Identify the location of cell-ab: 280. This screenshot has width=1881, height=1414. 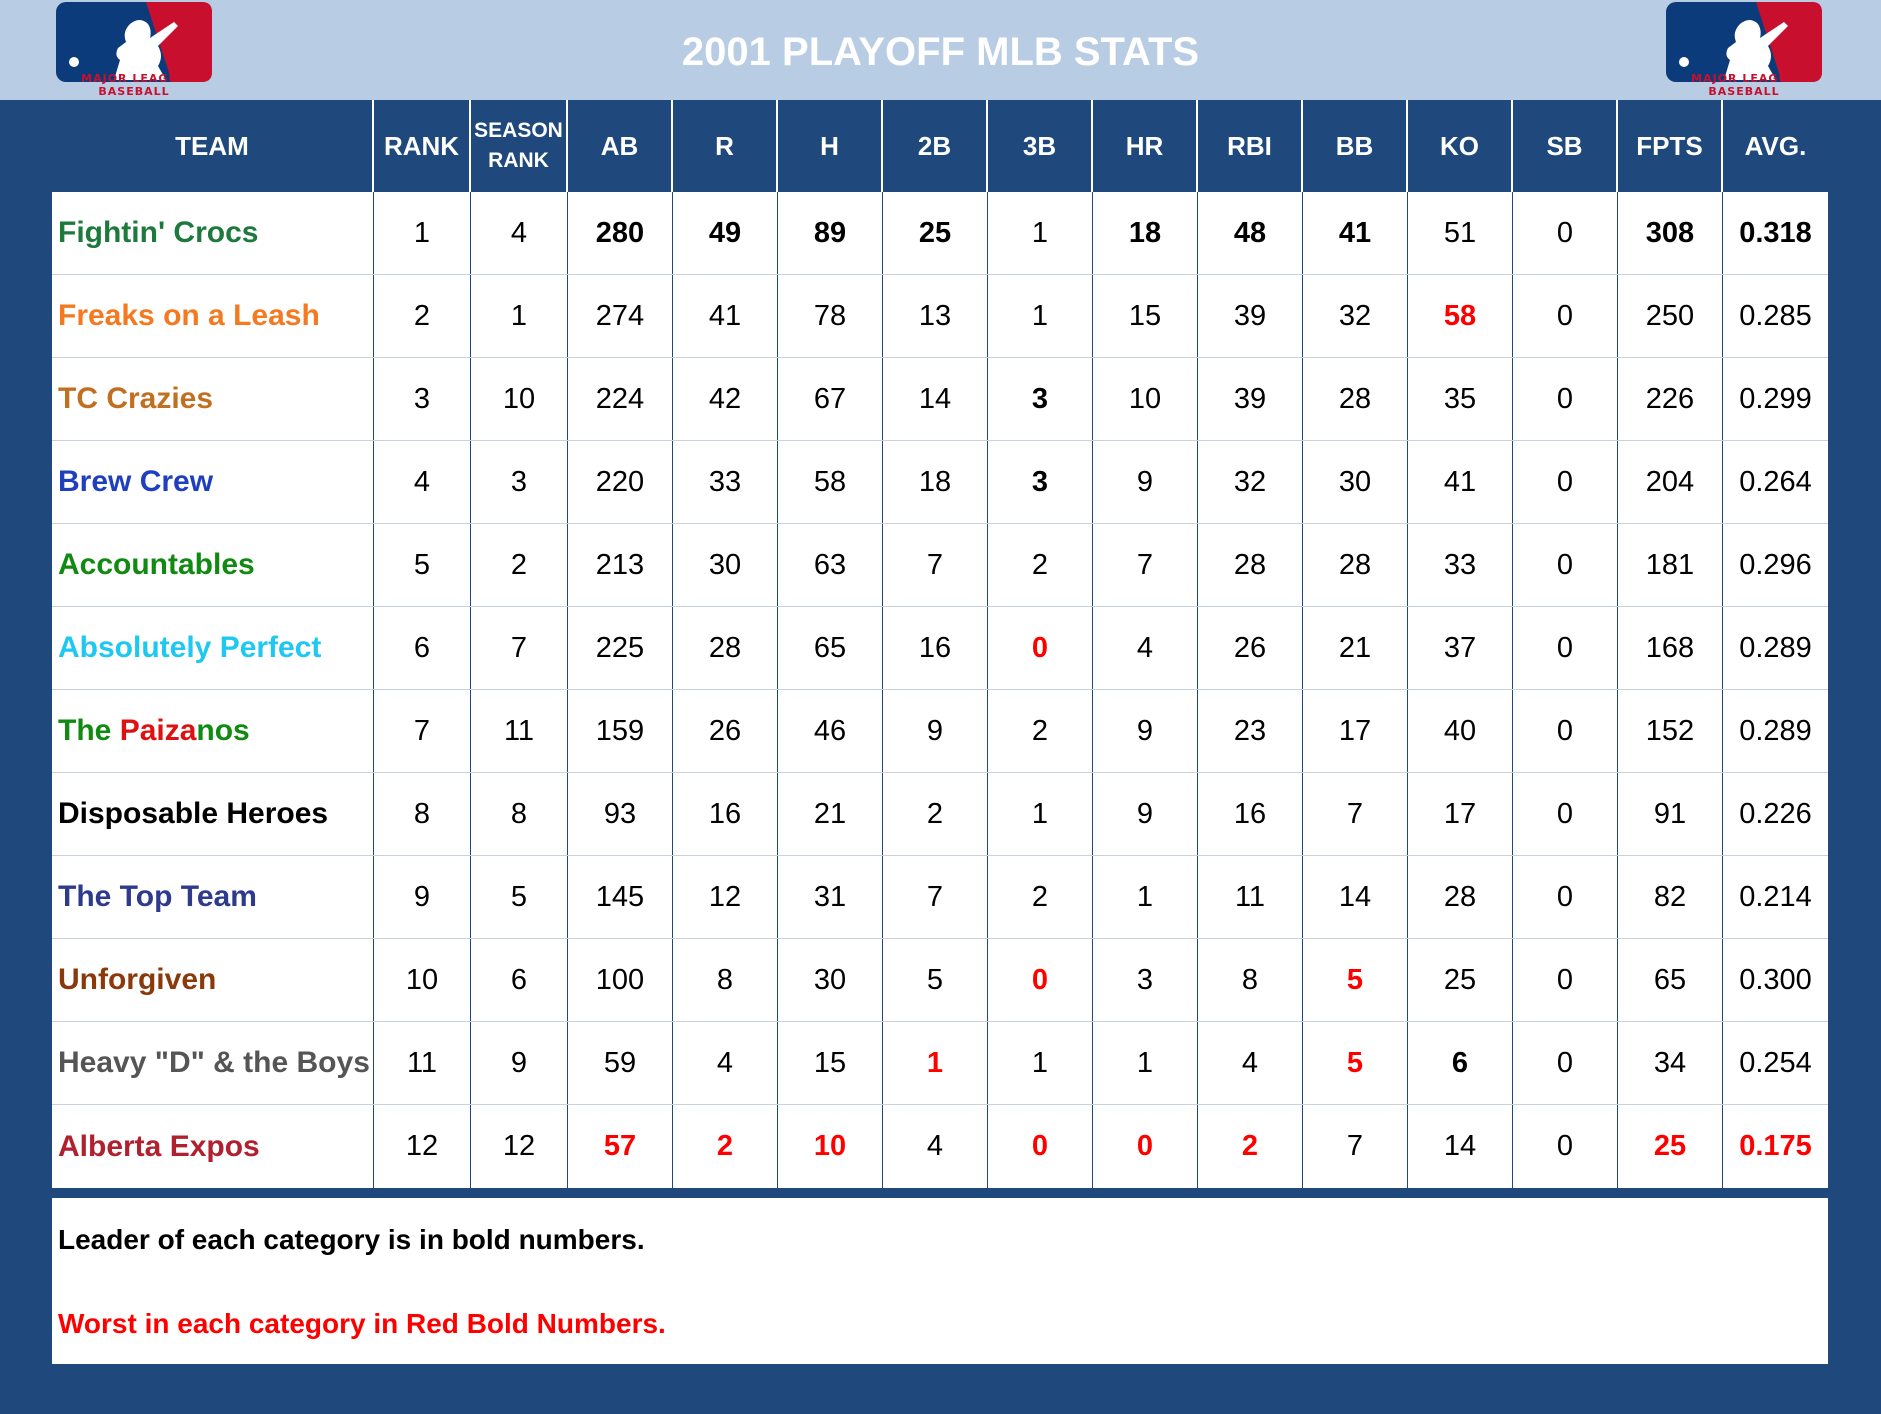
(620, 233).